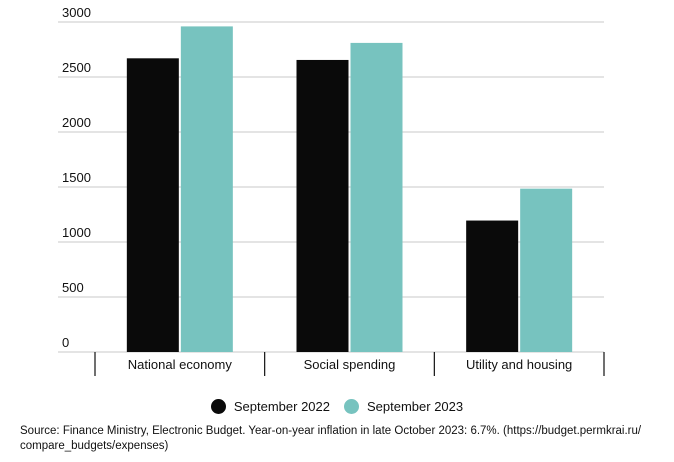  I want to click on bar-1-national-economy, so click(152, 205).